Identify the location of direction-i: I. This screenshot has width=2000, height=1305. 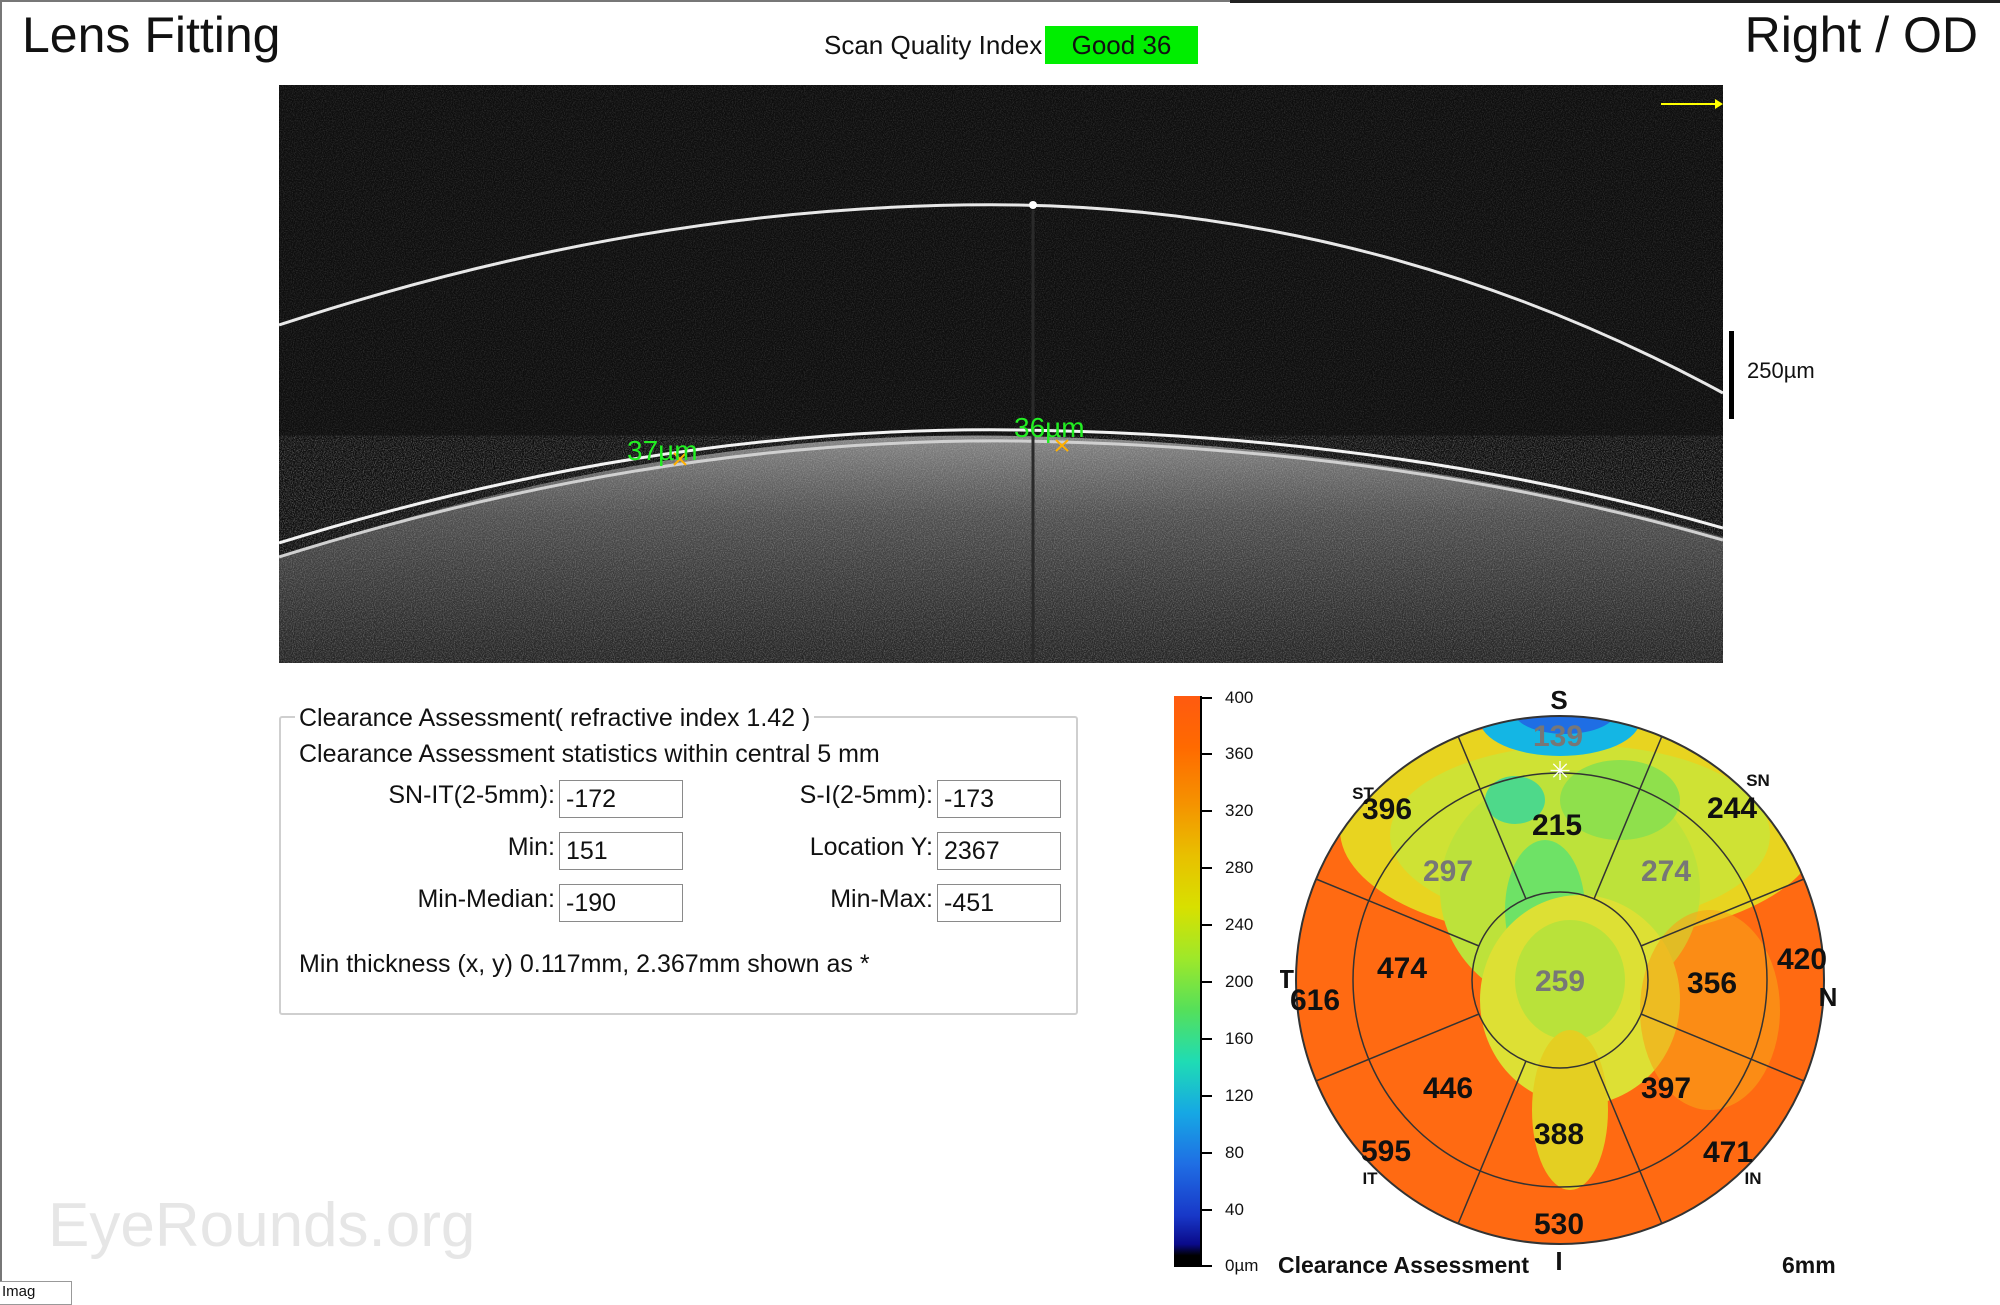
(1558, 1261).